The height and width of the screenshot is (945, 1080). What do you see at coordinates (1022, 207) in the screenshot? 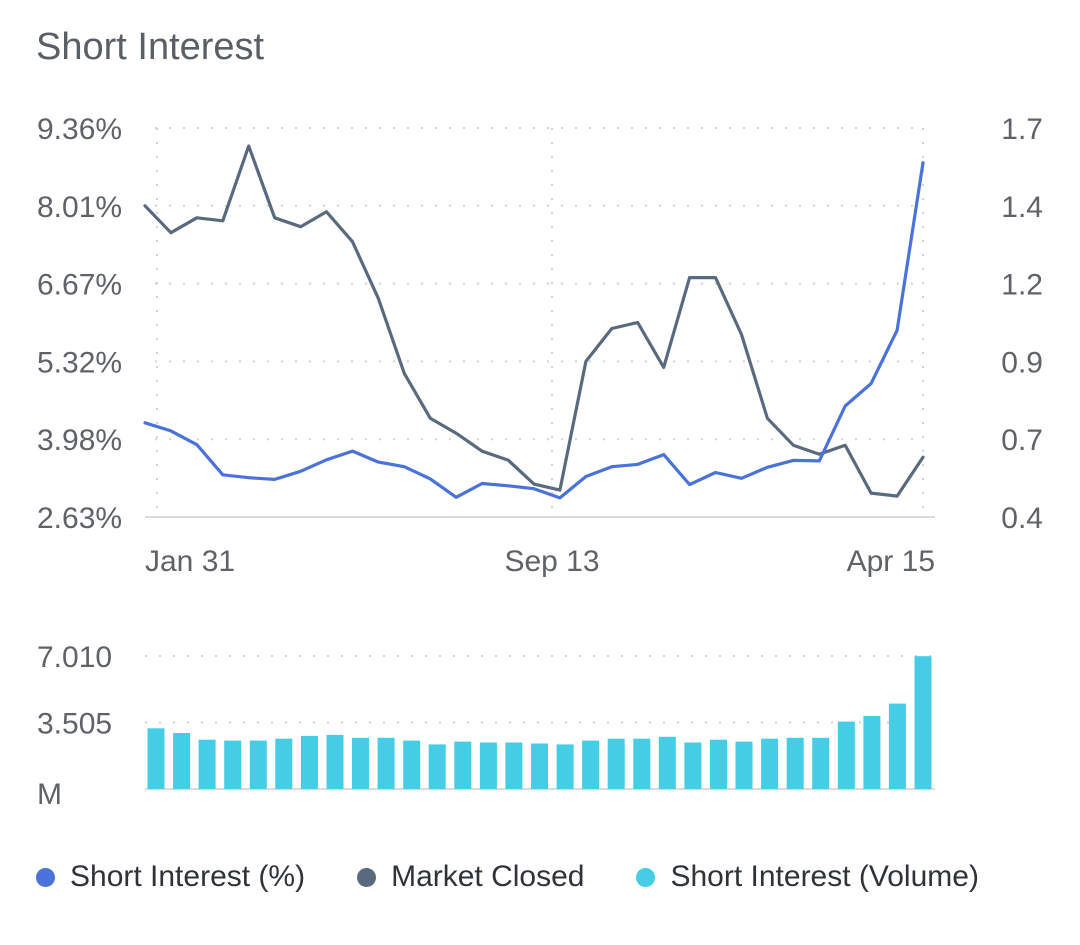
I see `y-axis-right-tick-label: 1.4` at bounding box center [1022, 207].